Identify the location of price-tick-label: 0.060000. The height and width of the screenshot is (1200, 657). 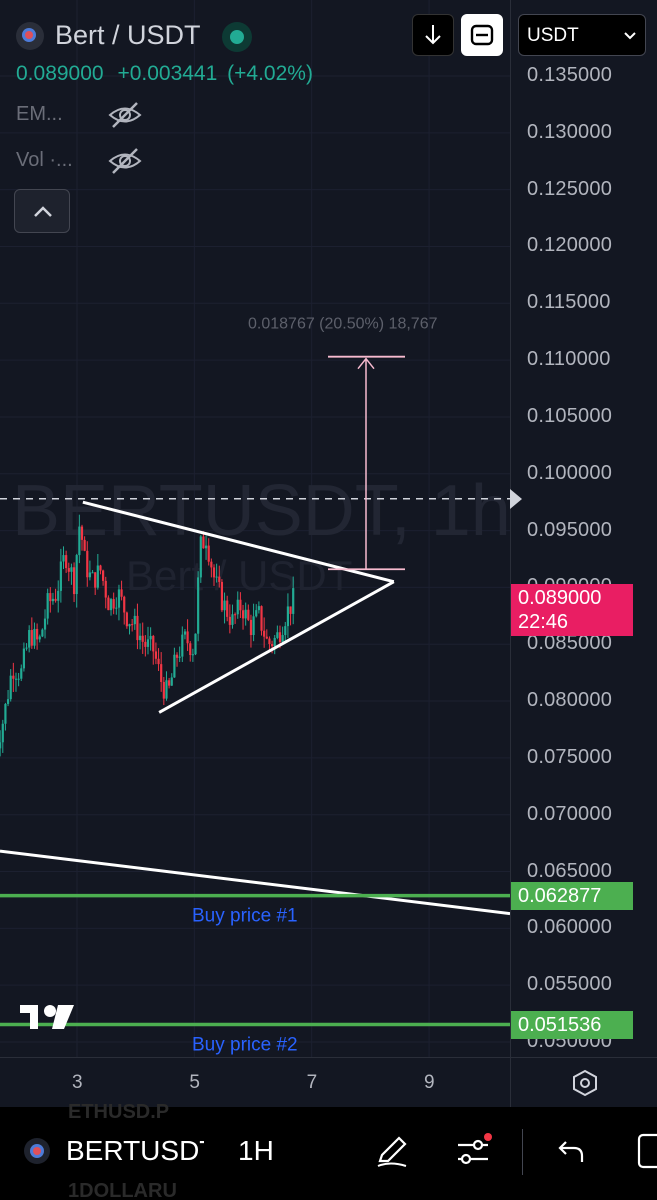
(570, 927).